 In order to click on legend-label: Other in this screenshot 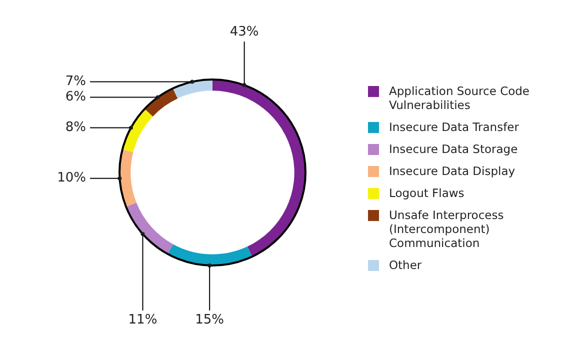, I will do `click(405, 265)`.